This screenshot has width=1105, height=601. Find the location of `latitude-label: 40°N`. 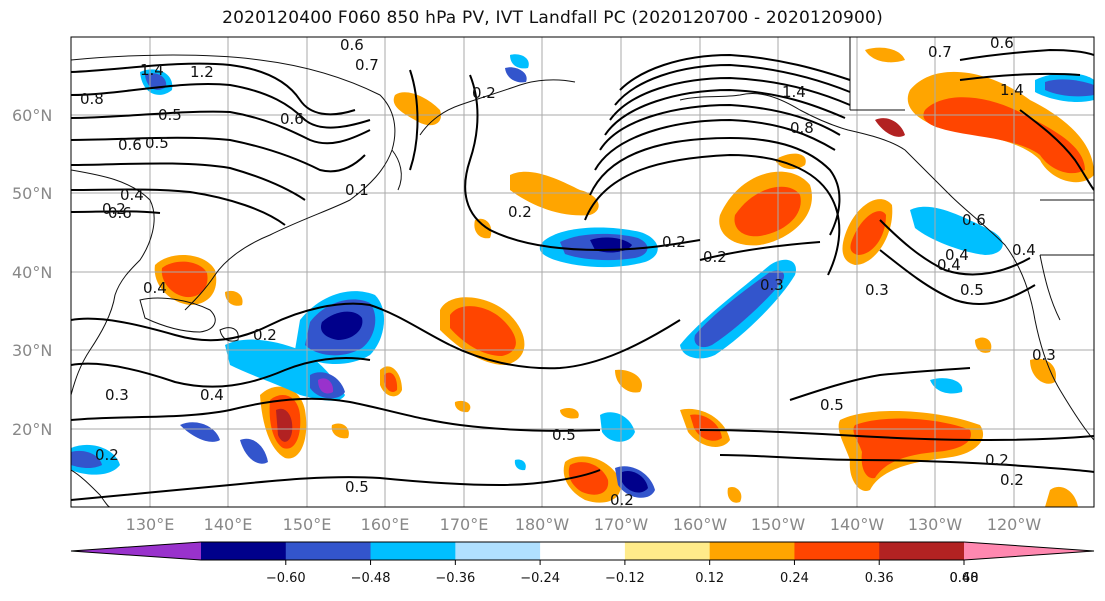

latitude-label: 40°N is located at coordinates (32, 272).